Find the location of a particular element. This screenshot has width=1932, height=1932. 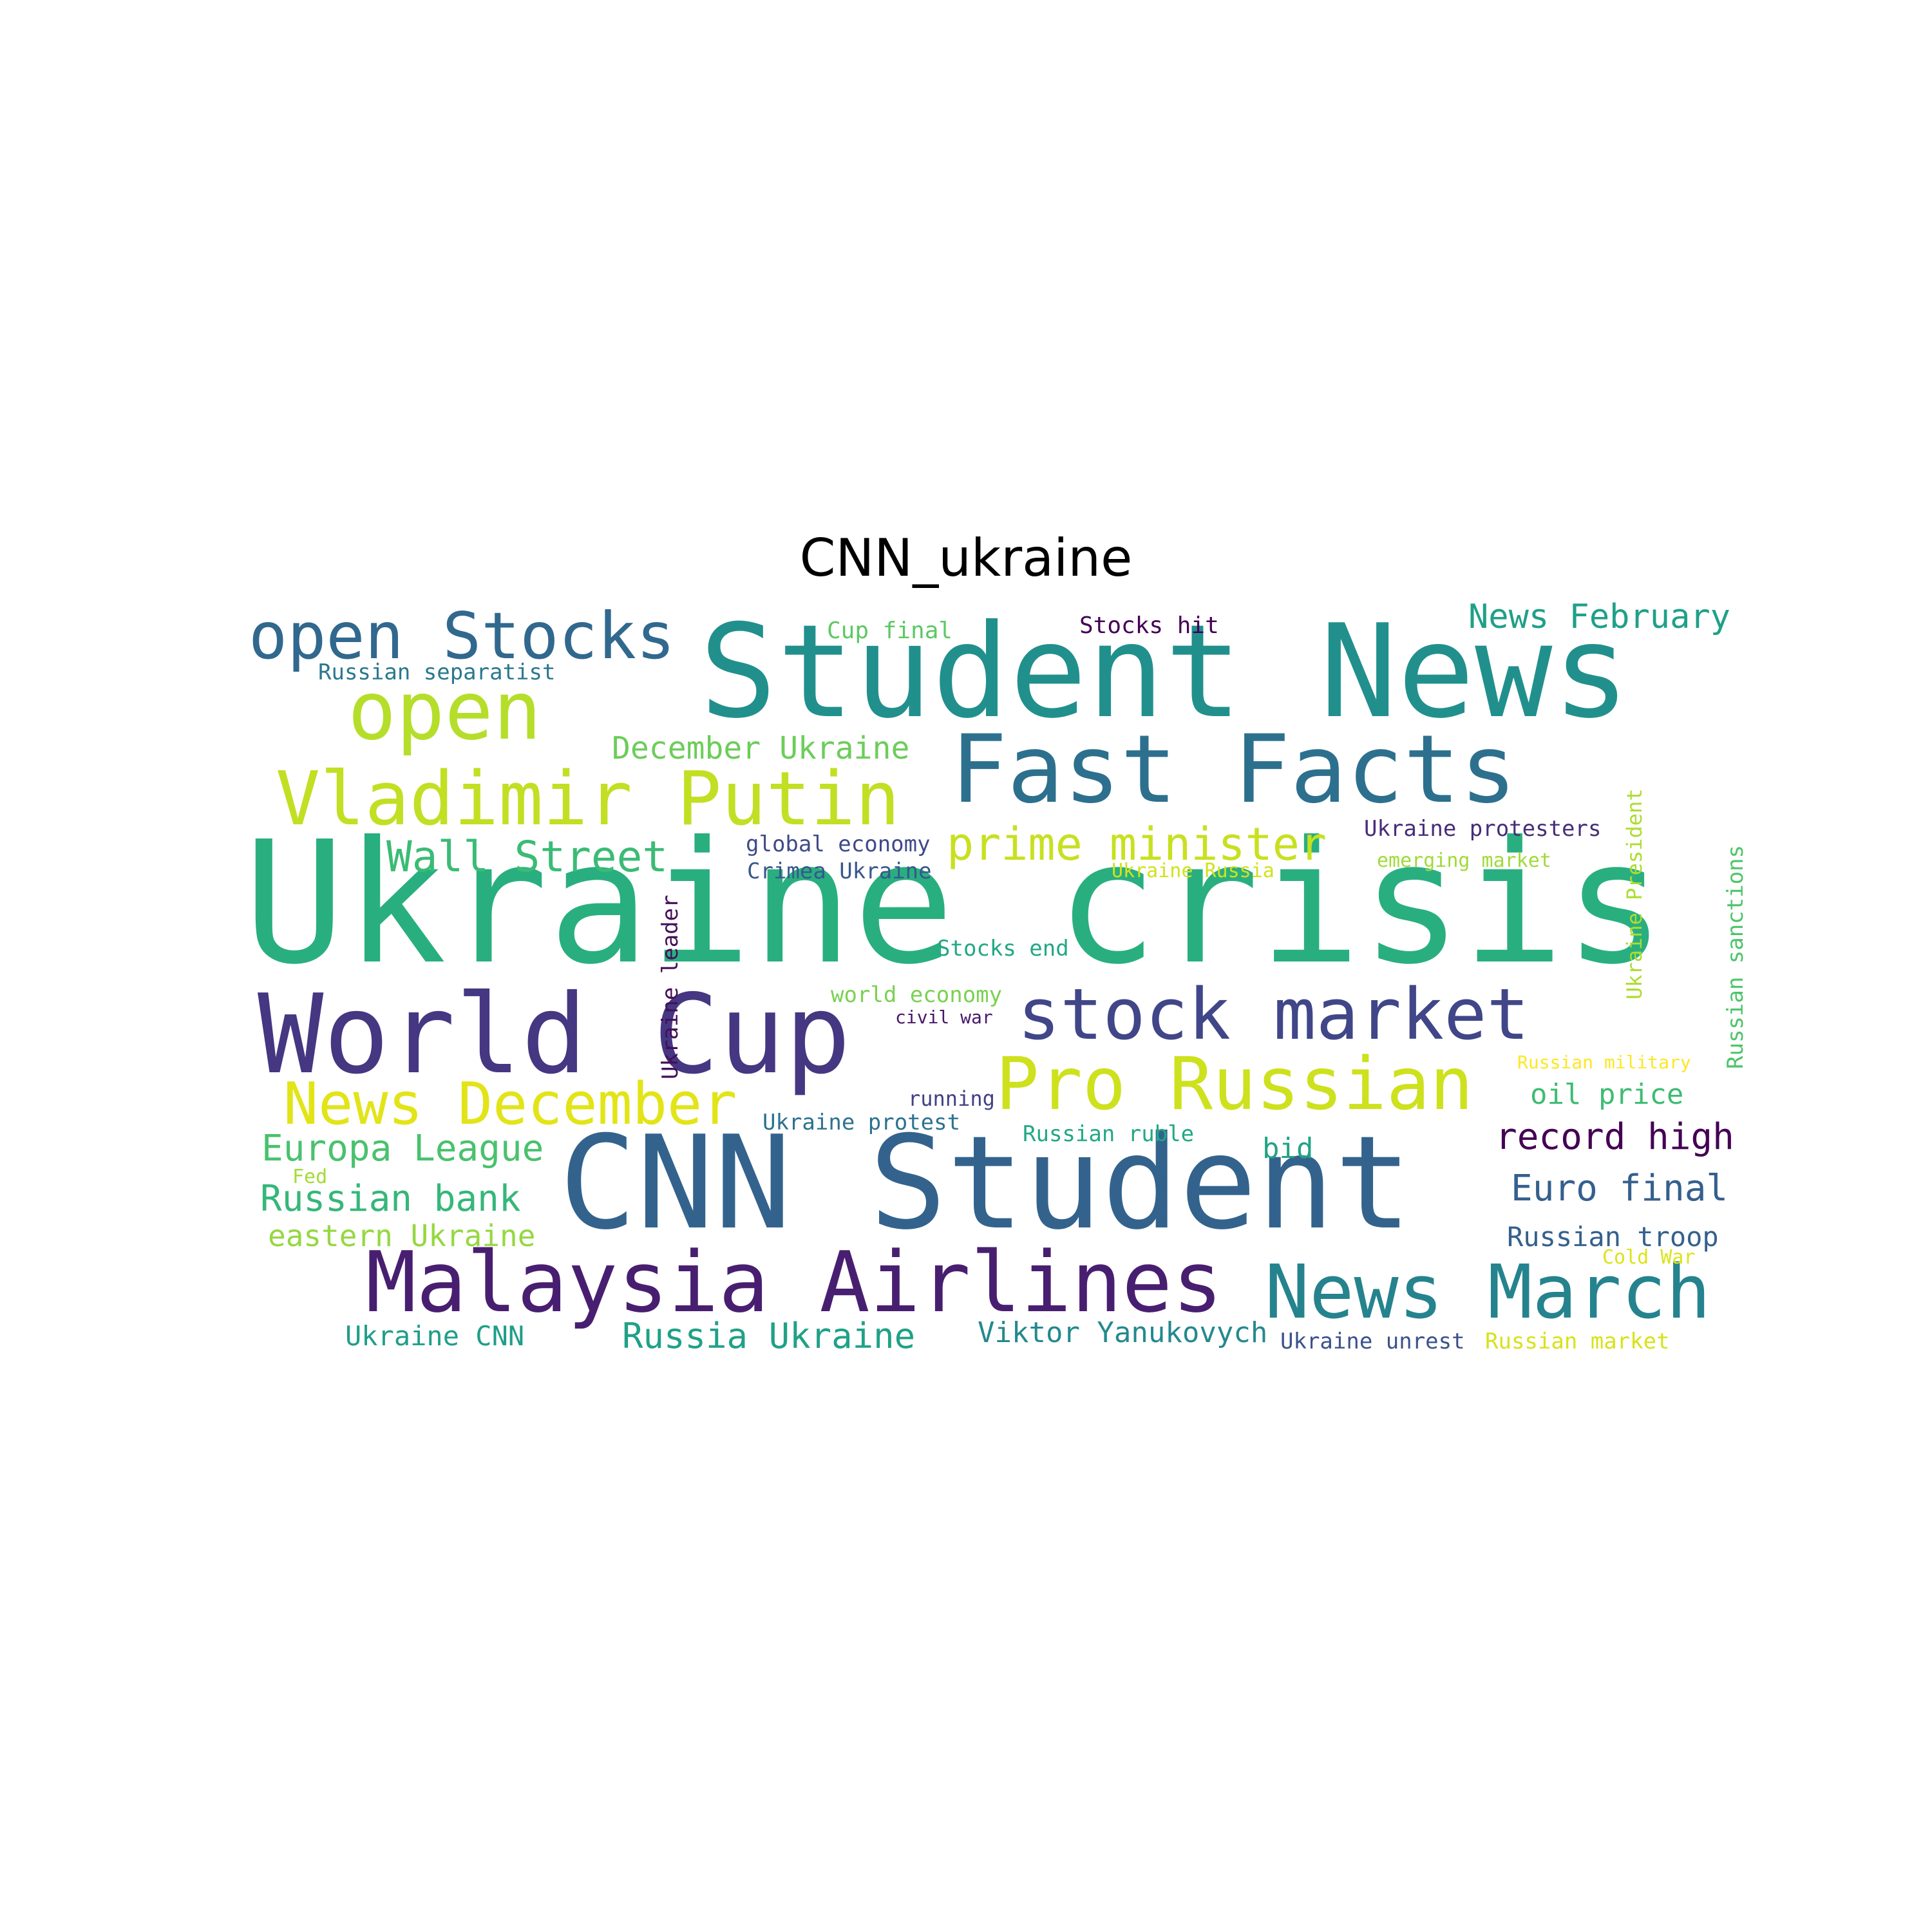

word-pro-russian: Pro Russian is located at coordinates (1234, 1084).